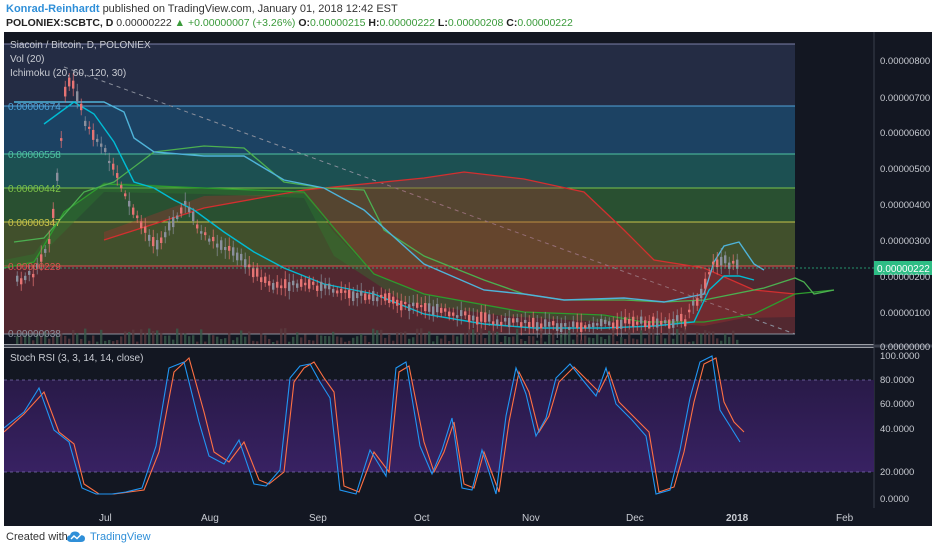  Describe the element at coordinates (905, 277) in the screenshot. I see `price-tick: 0.00000200` at that location.